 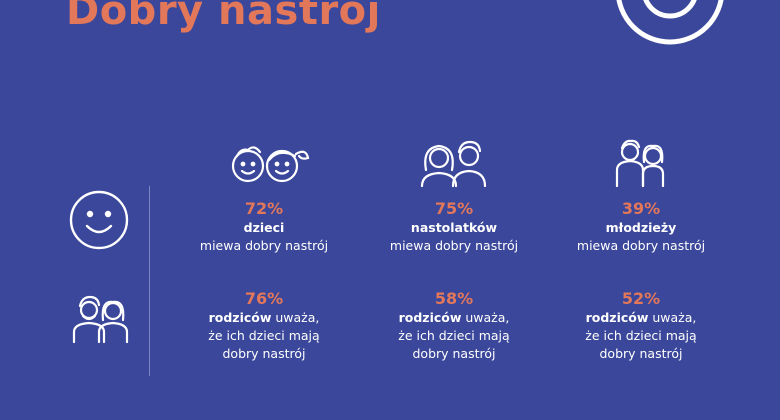 I want to click on parents-icon, so click(x=100, y=319).